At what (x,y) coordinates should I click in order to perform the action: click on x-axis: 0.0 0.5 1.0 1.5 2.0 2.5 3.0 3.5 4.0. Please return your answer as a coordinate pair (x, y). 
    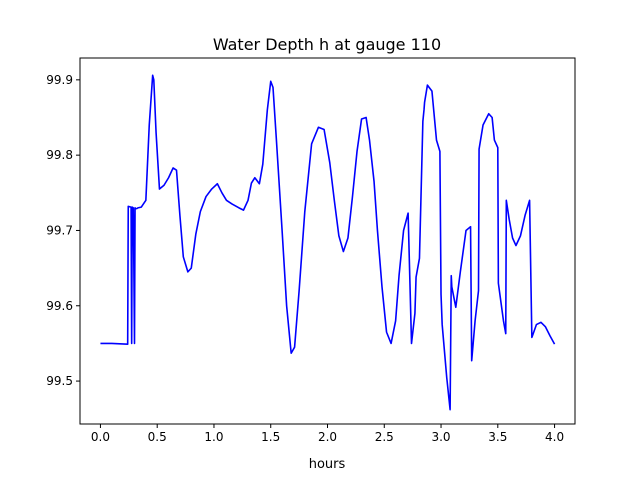
    Looking at the image, I should click on (327, 434).